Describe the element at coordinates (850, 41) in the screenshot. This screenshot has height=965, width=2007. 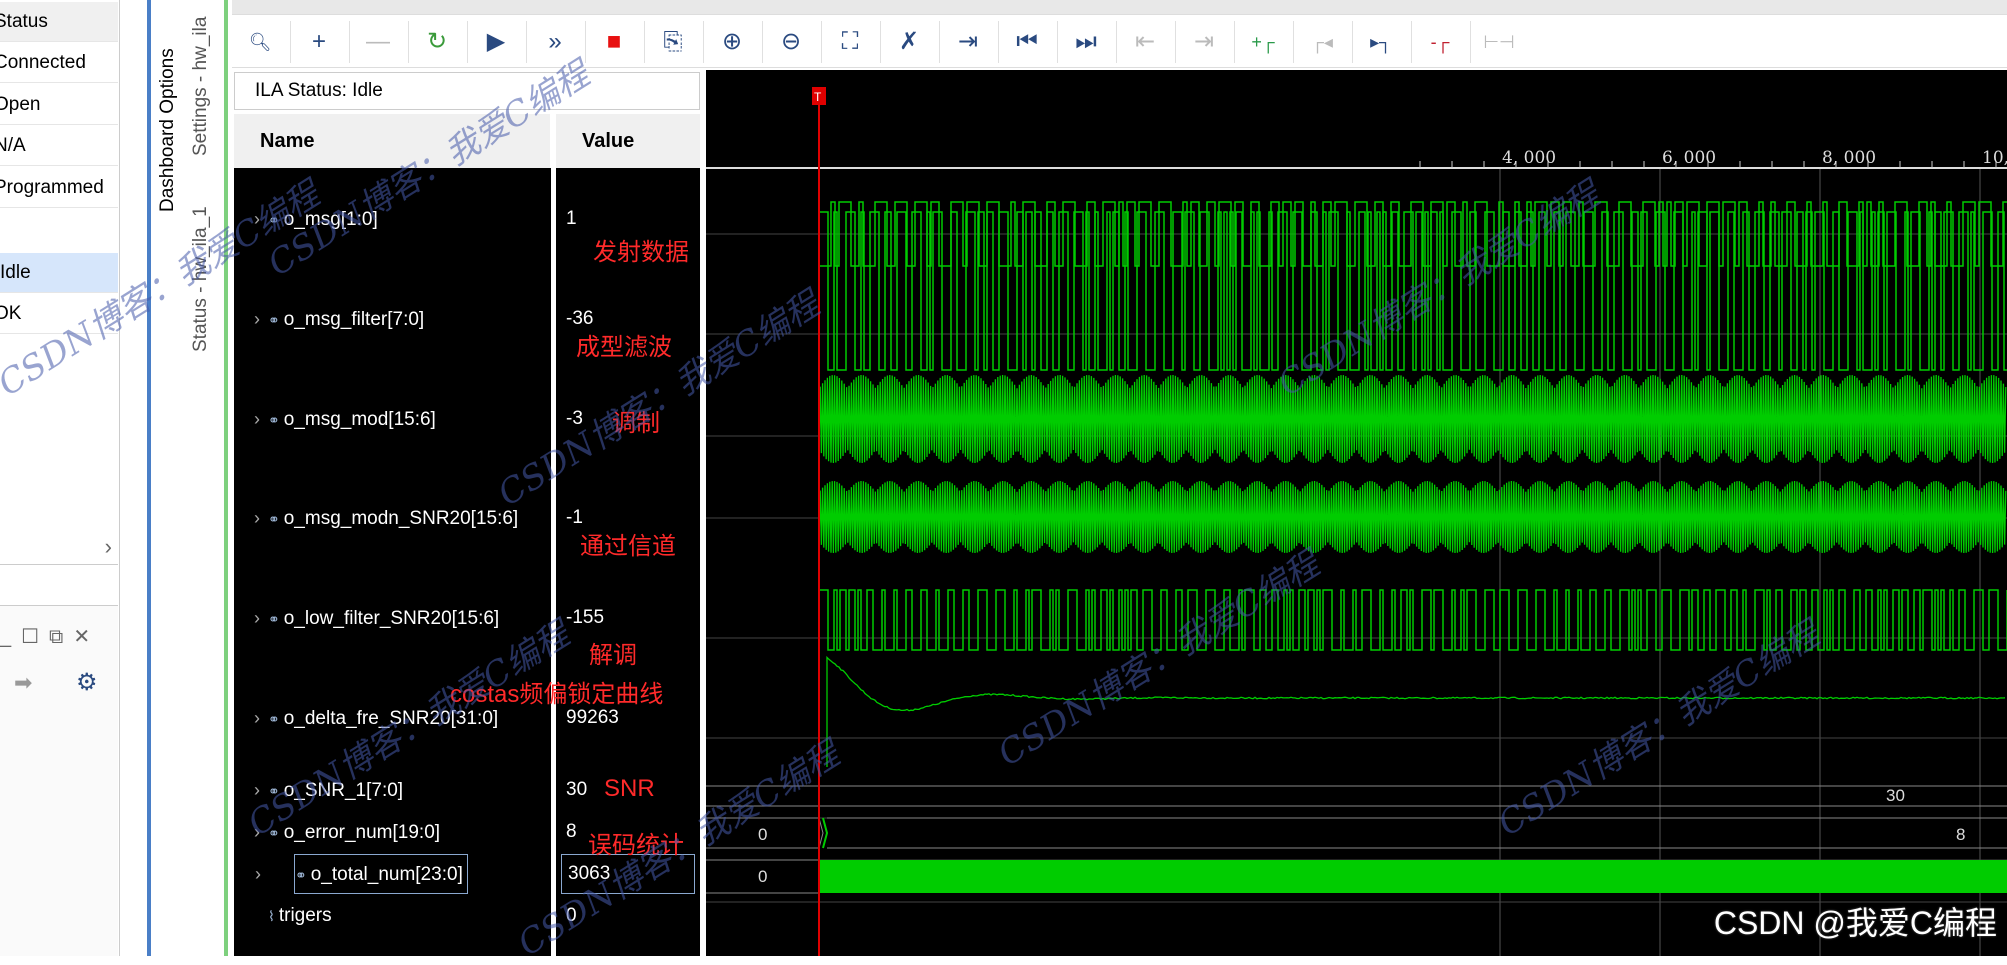
I see `zoom-fit-icon: ⛶` at that location.